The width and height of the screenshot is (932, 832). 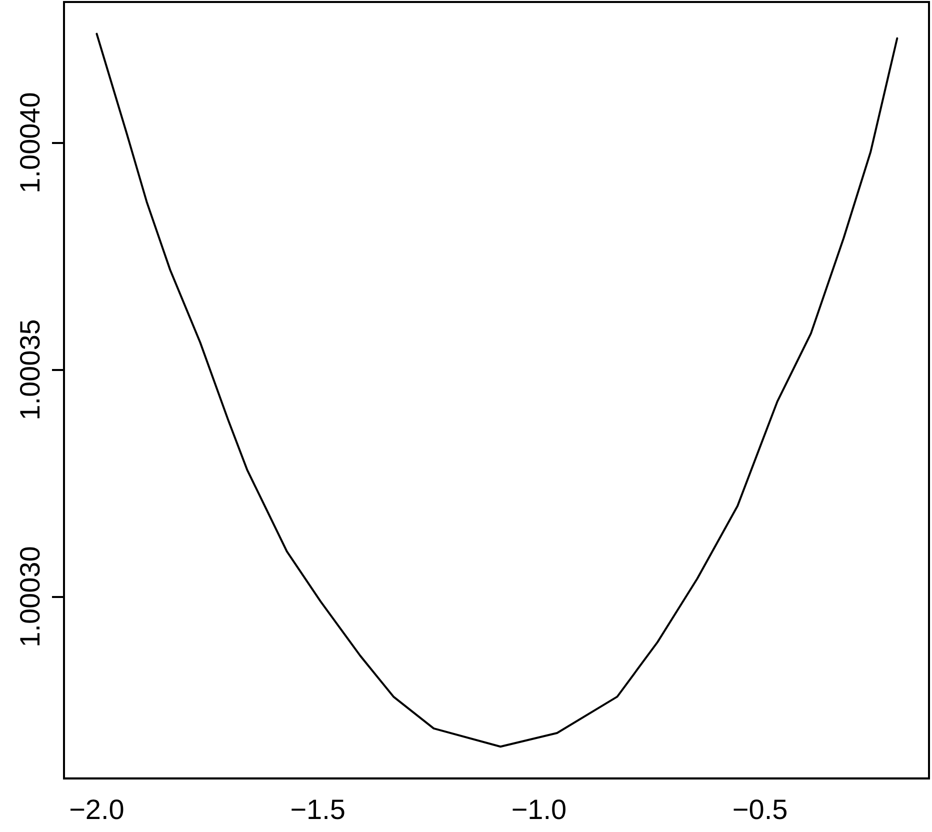 I want to click on y-tick-label: 1.00035, so click(x=30, y=369).